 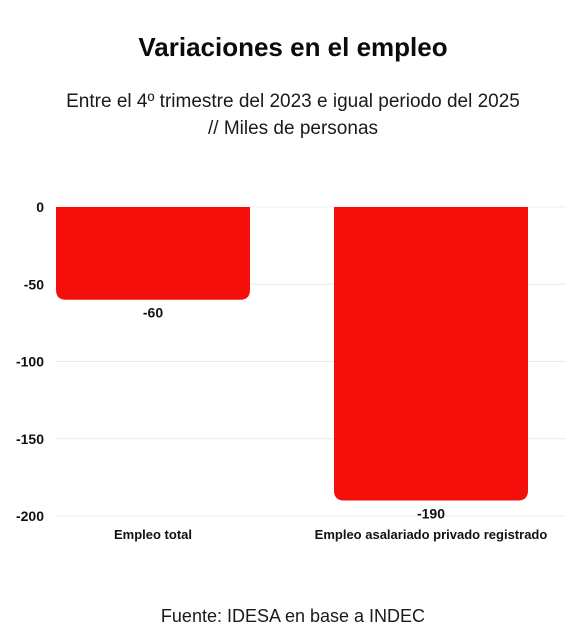 What do you see at coordinates (431, 534) in the screenshot?
I see `category-label-1: Empleo asalariado privado registrado` at bounding box center [431, 534].